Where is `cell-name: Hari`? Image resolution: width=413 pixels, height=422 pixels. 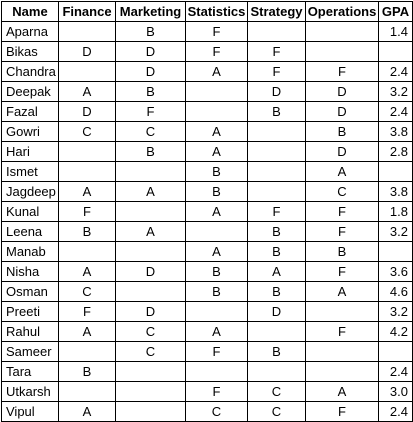 cell-name: Hari is located at coordinates (30, 151).